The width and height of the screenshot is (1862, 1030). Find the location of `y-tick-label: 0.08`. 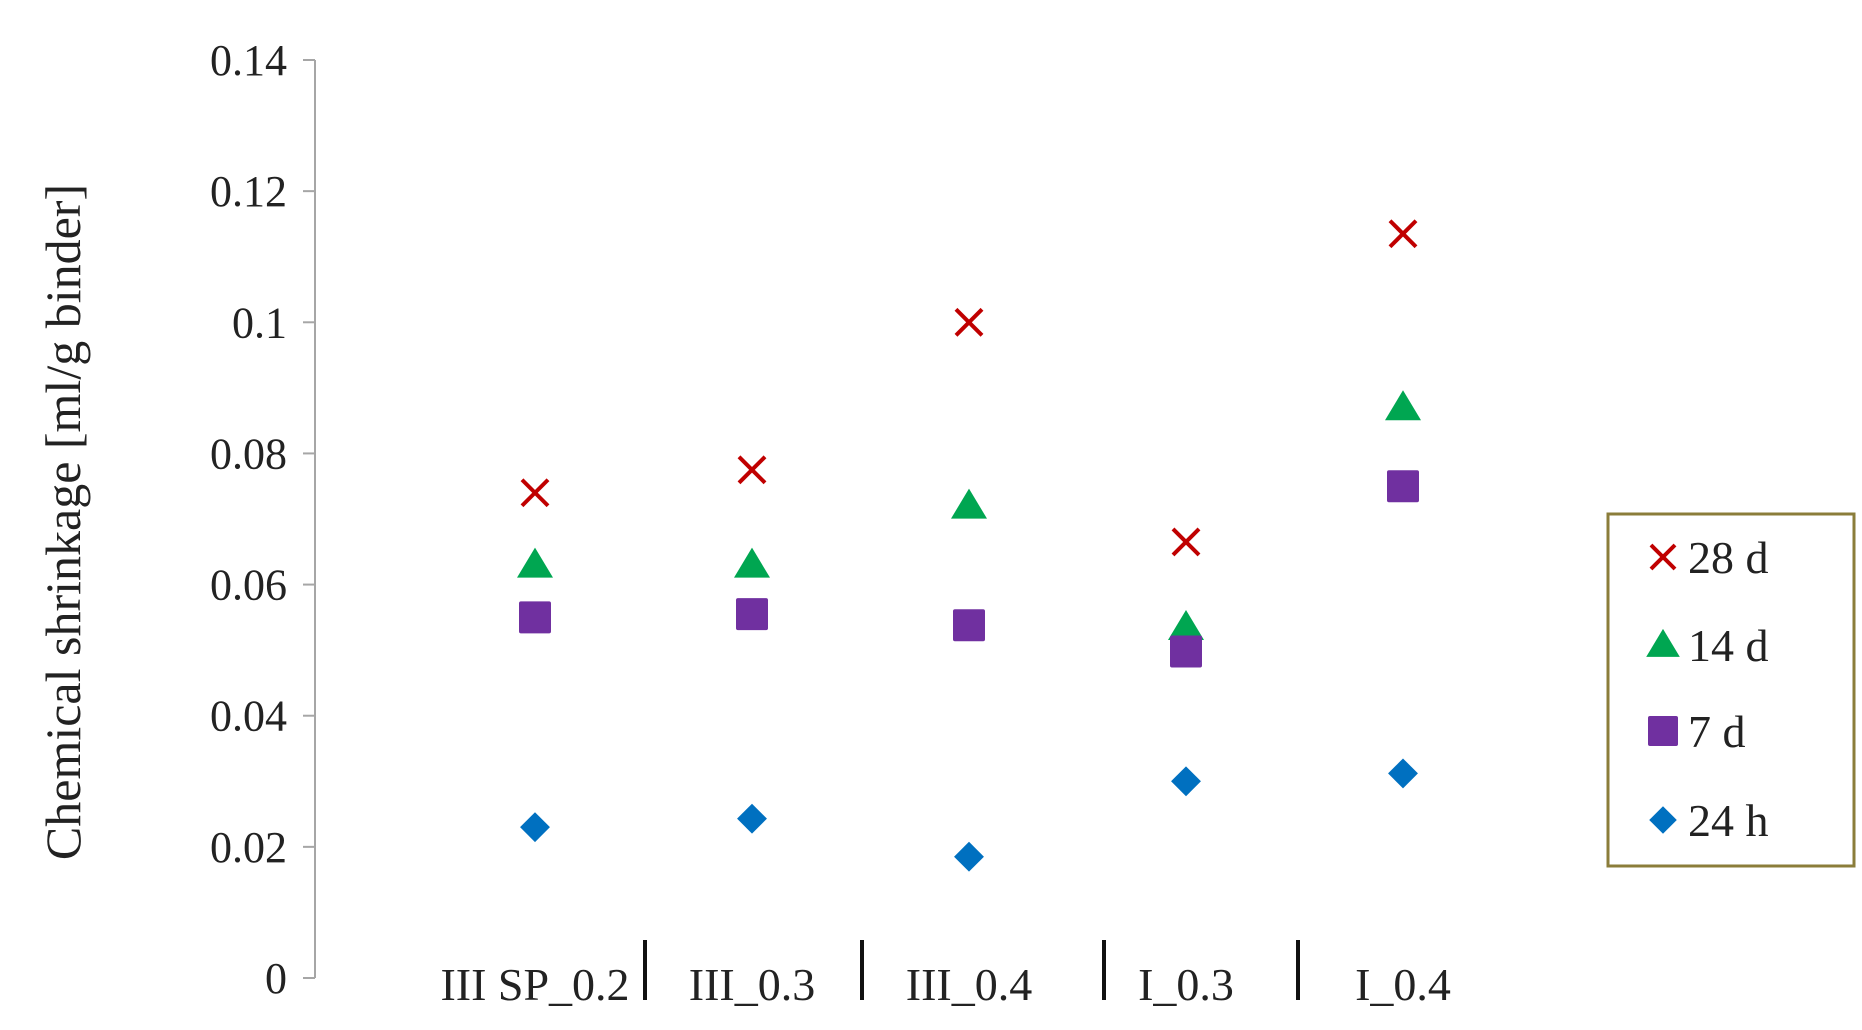

y-tick-label: 0.08 is located at coordinates (248, 453).